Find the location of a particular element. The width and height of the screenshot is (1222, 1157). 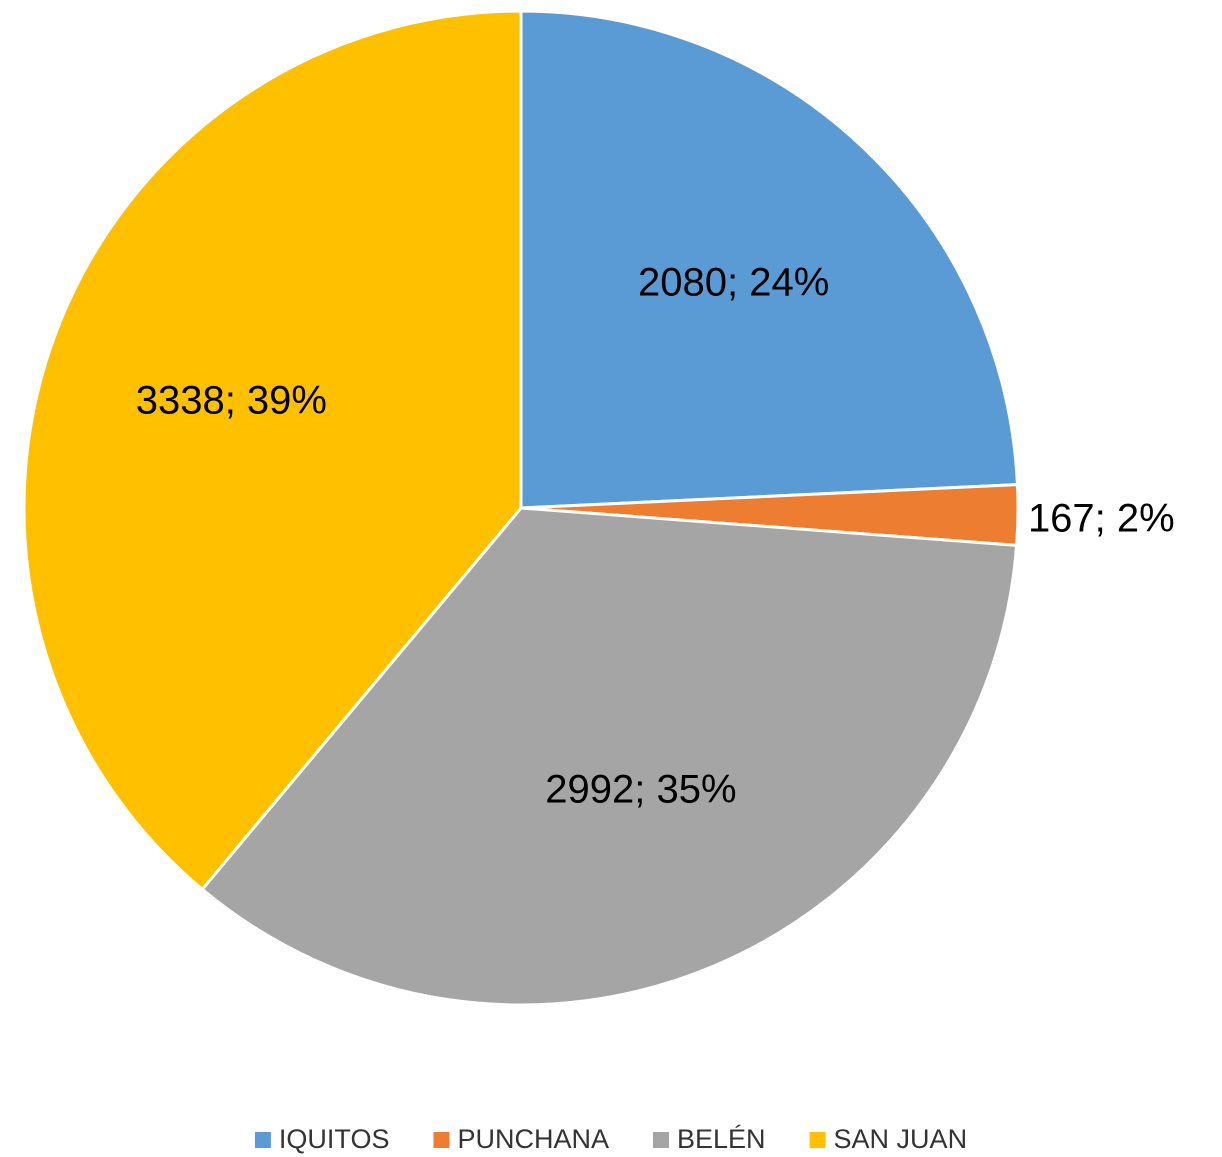

data-label: 2992; 35% is located at coordinates (640, 789).